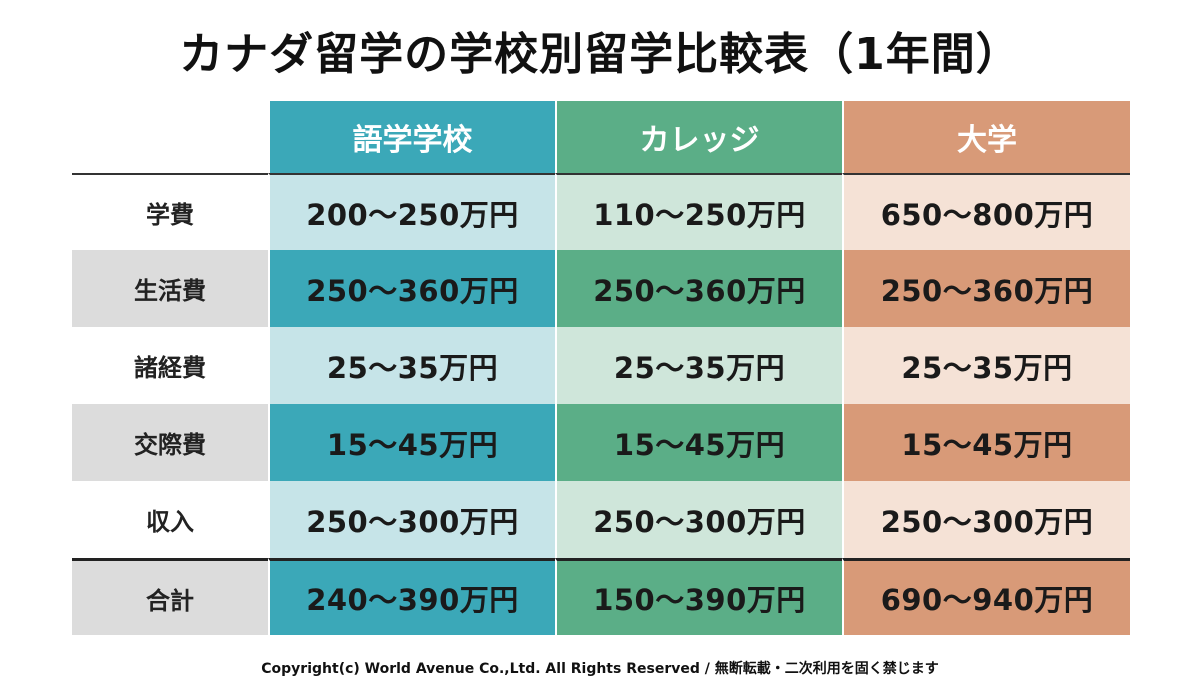 This screenshot has height=700, width=1200. I want to click on header-language-school: 語学学校, so click(411, 137).